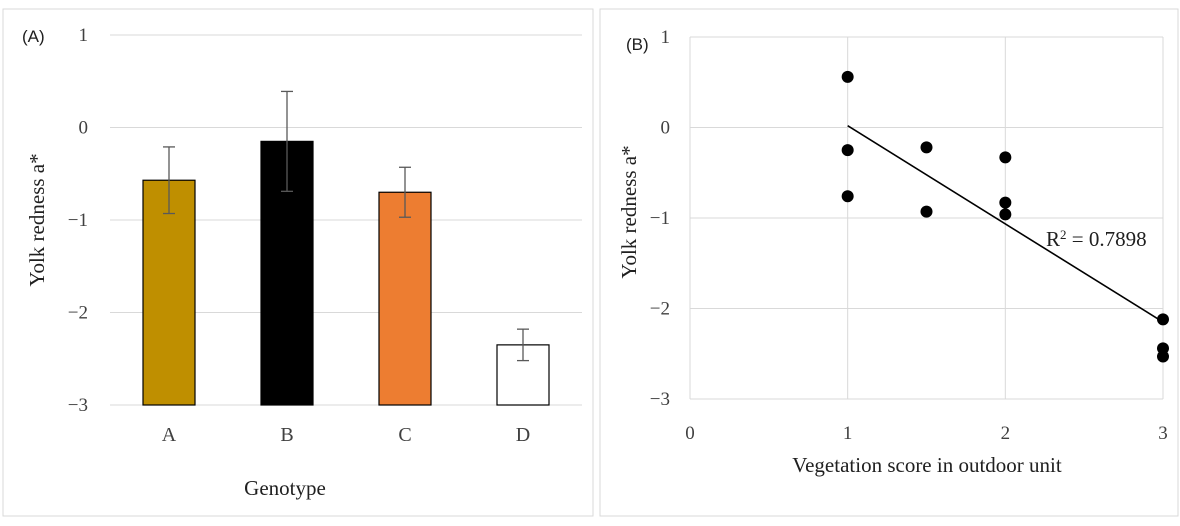  I want to click on x-tick-label-b: 1, so click(848, 433).